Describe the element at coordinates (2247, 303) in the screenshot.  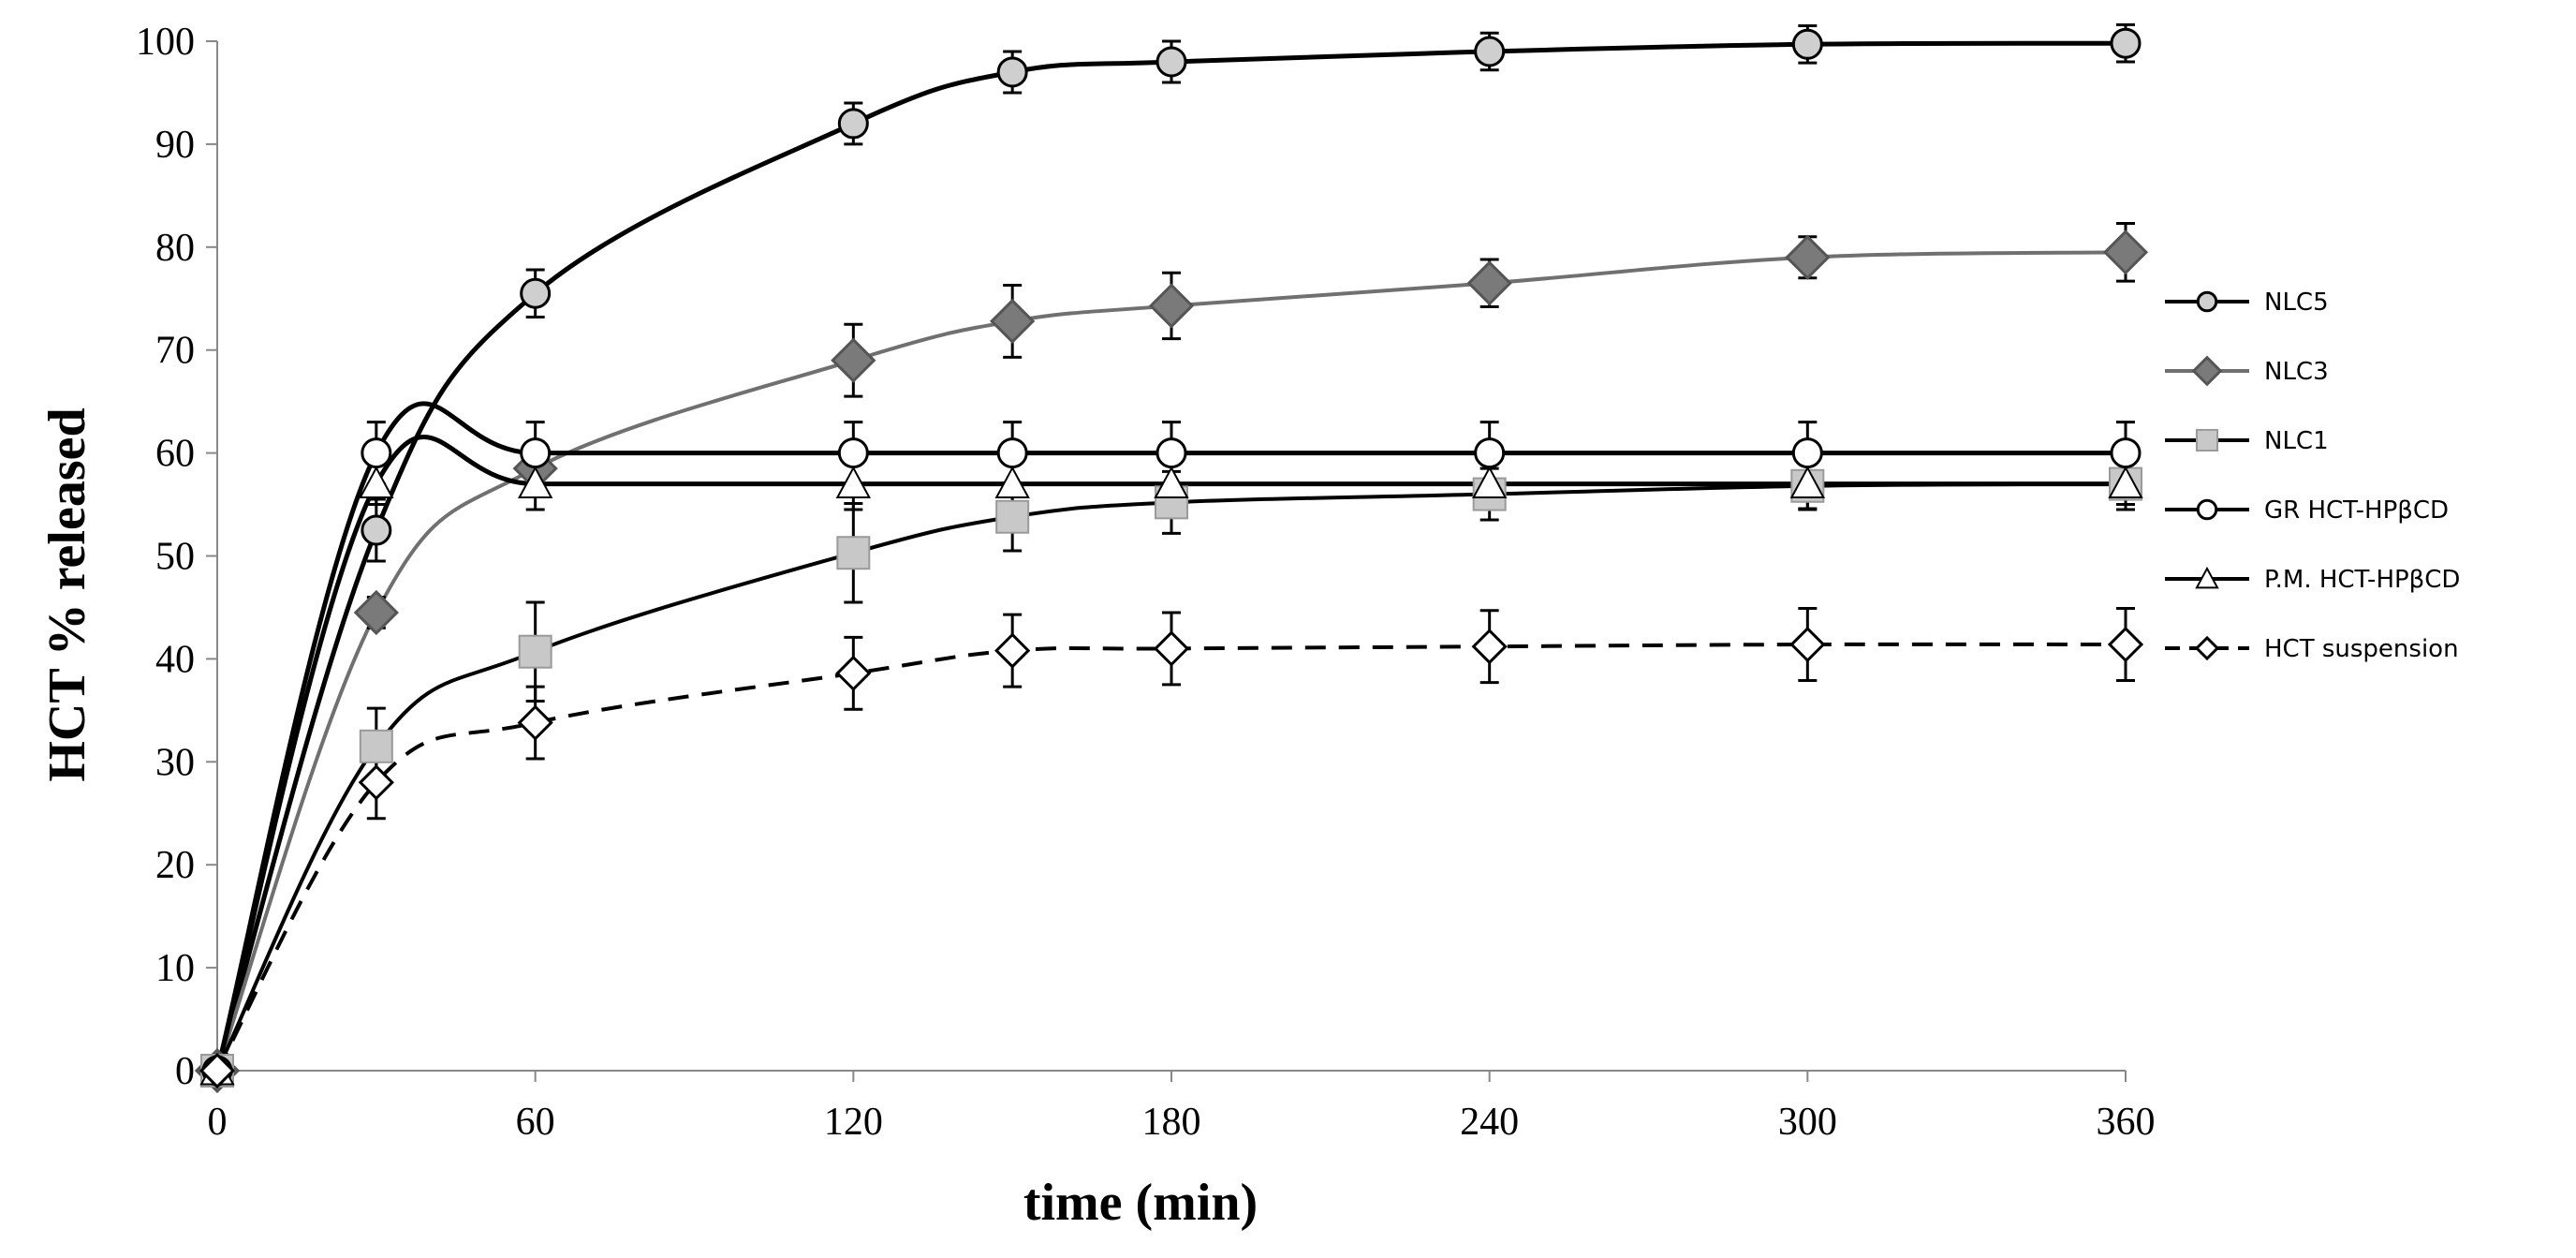
I see `legend-item-nlc5: NLC5` at that location.